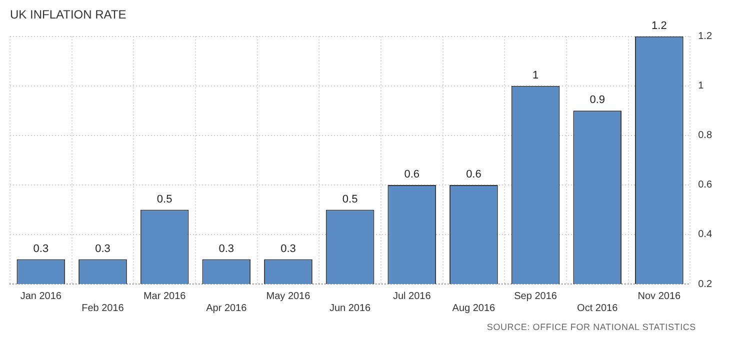 Image resolution: width=730 pixels, height=340 pixels. Describe the element at coordinates (660, 296) in the screenshot. I see `x-tick-label: Nov 2016` at that location.